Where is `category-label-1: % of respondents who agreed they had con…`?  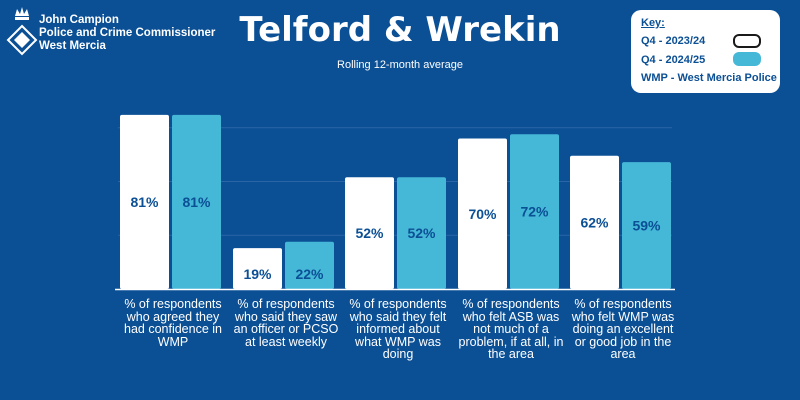 category-label-1: % of respondents who agreed they had con… is located at coordinates (173, 323).